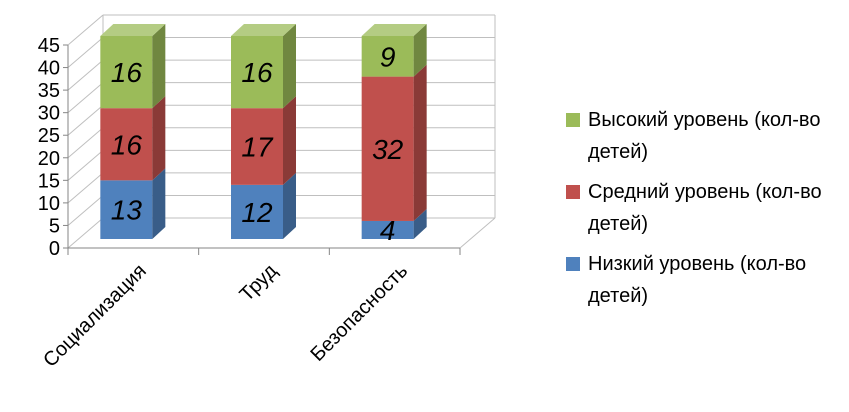 Image resolution: width=849 pixels, height=412 pixels. Describe the element at coordinates (359, 313) in the screenshot. I see `x-tick-label: Безопасность` at that location.